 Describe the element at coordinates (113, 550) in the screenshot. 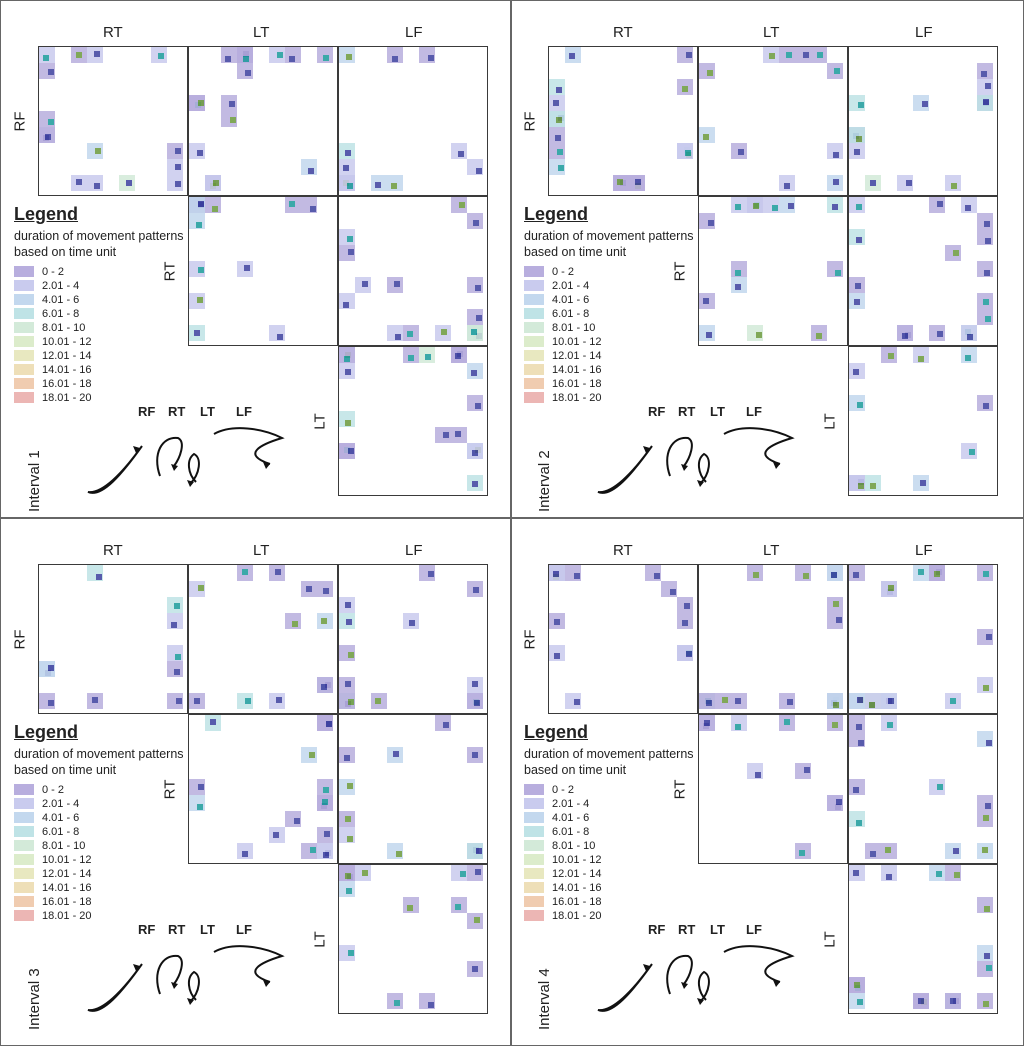

I see `column-label-rt: RT` at that location.